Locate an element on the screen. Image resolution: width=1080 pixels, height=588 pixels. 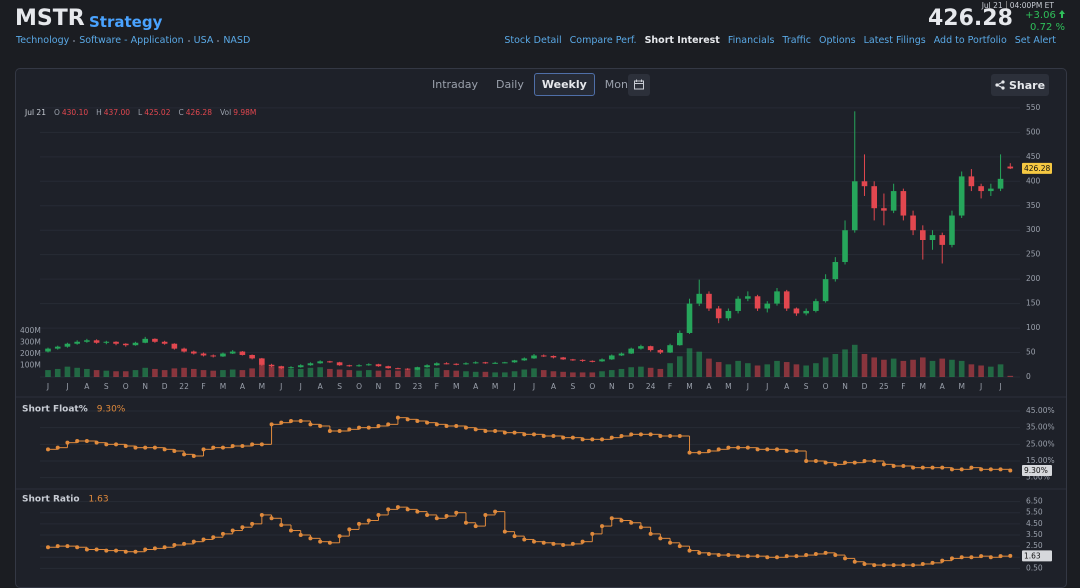
legend-value: 426.28 is located at coordinates (198, 112).